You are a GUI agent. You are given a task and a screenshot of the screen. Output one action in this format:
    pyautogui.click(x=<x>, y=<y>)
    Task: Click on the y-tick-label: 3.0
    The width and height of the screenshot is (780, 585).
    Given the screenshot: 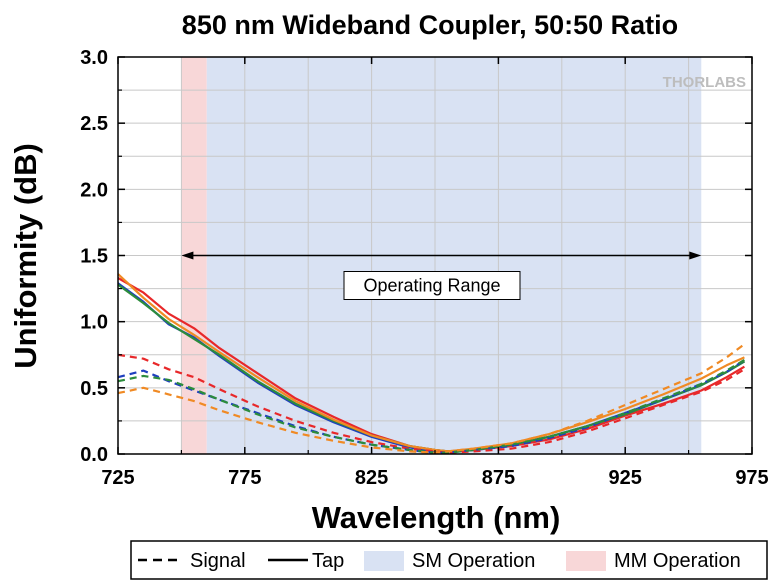 What is the action you would take?
    pyautogui.click(x=94, y=58)
    